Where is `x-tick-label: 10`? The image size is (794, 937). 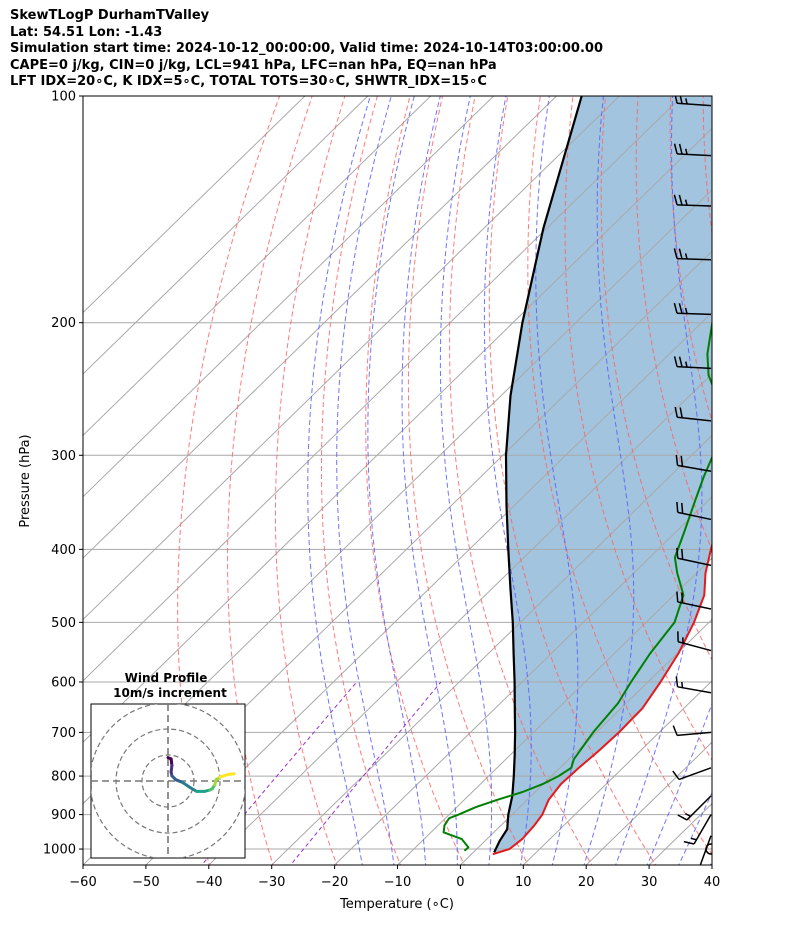 x-tick-label: 10 is located at coordinates (523, 882).